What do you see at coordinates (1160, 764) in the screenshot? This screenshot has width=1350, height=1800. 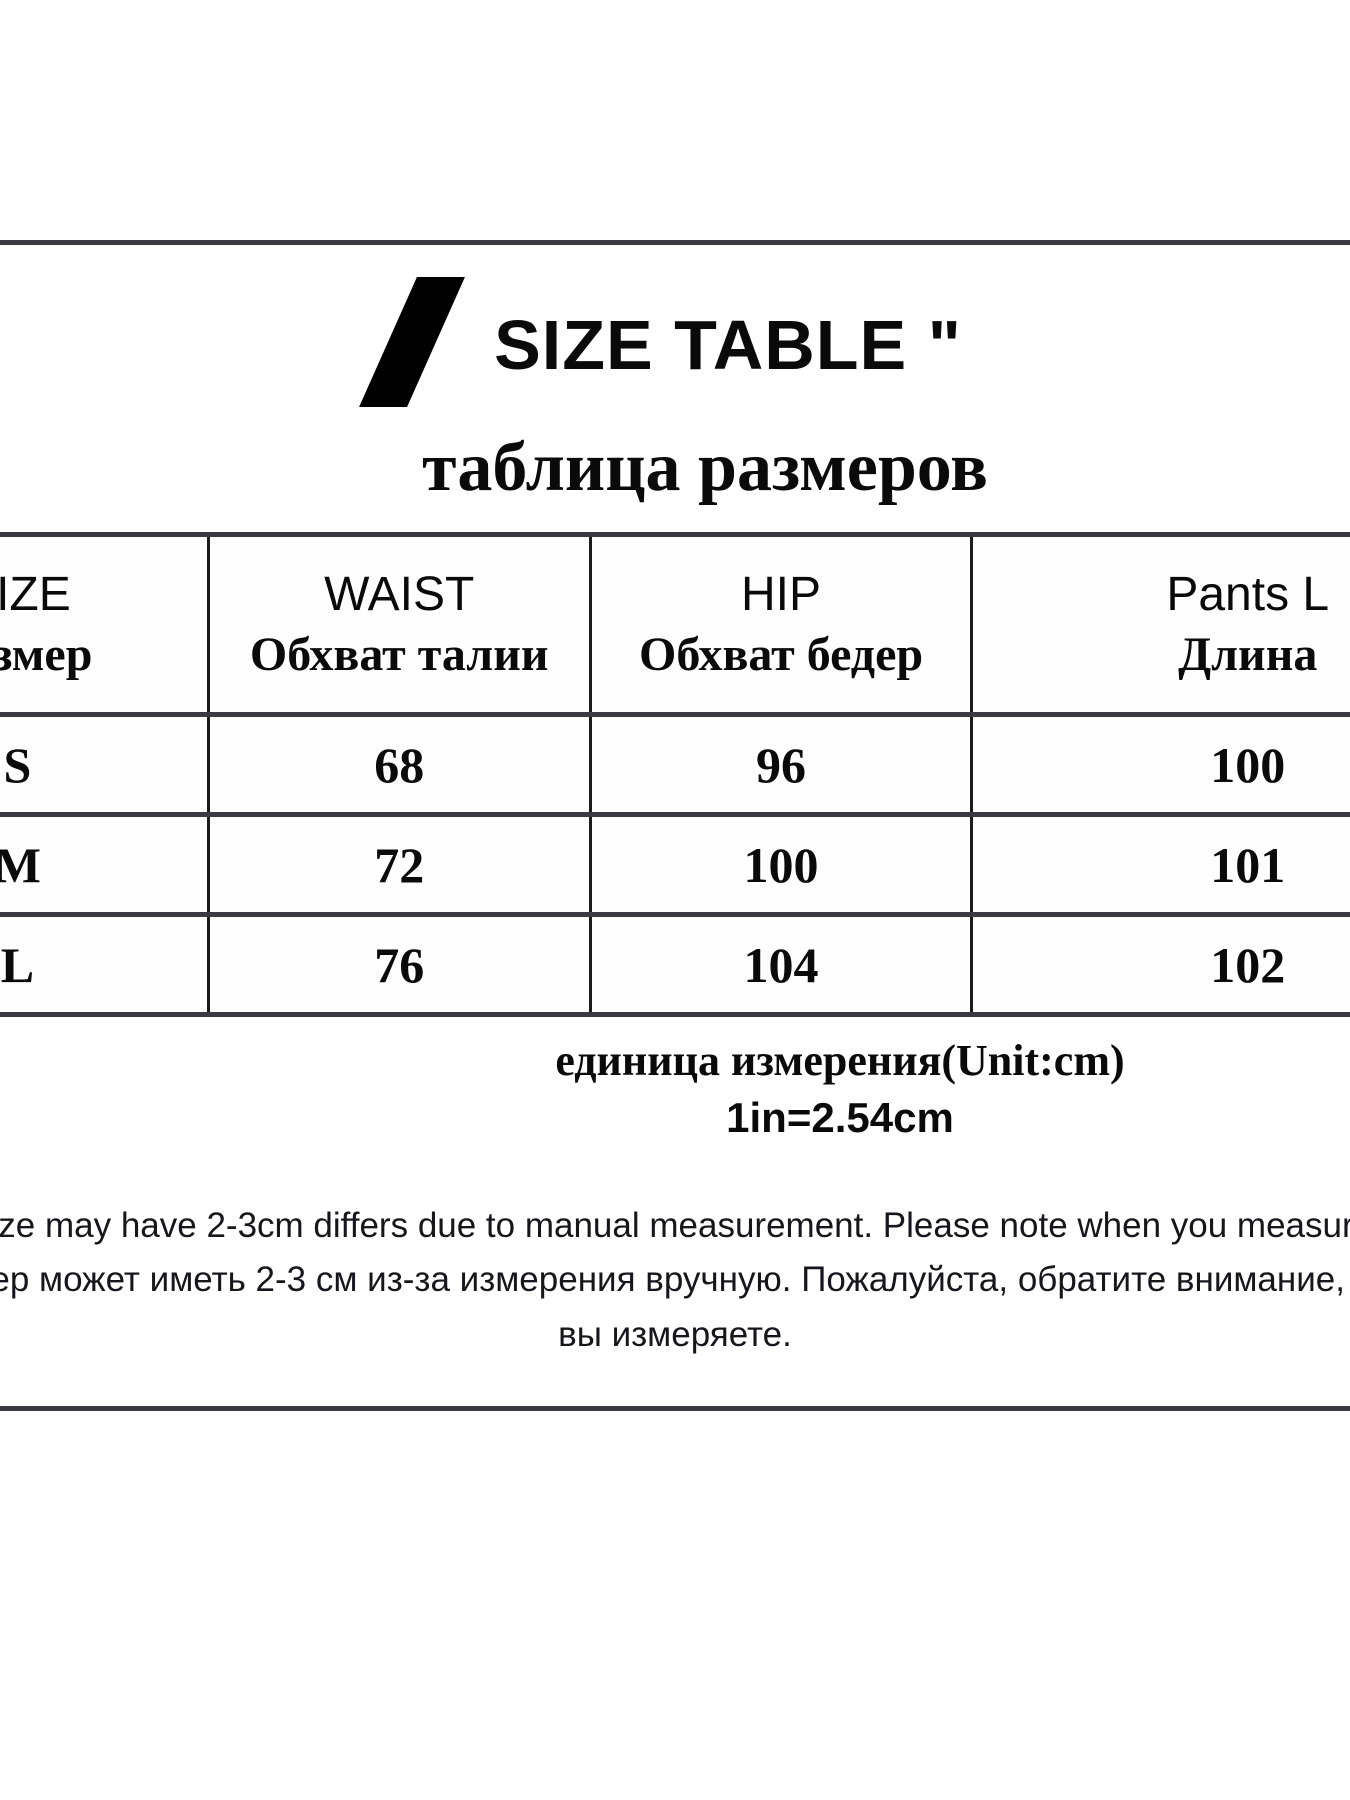 I see `cell-pants-length: 100` at bounding box center [1160, 764].